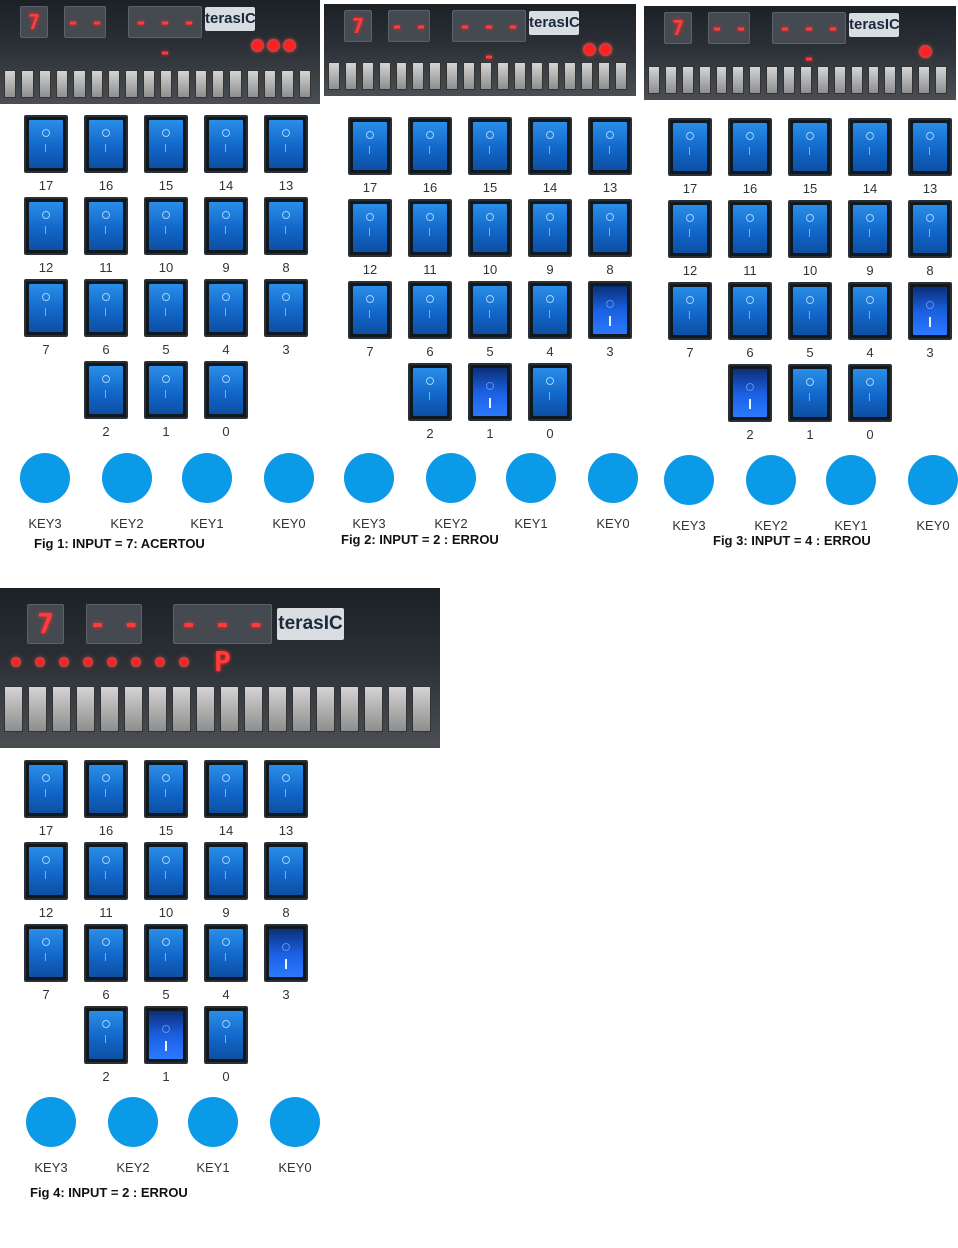 The width and height of the screenshot is (958, 1248). Describe the element at coordinates (810, 270) in the screenshot. I see `switch-label: 10` at that location.